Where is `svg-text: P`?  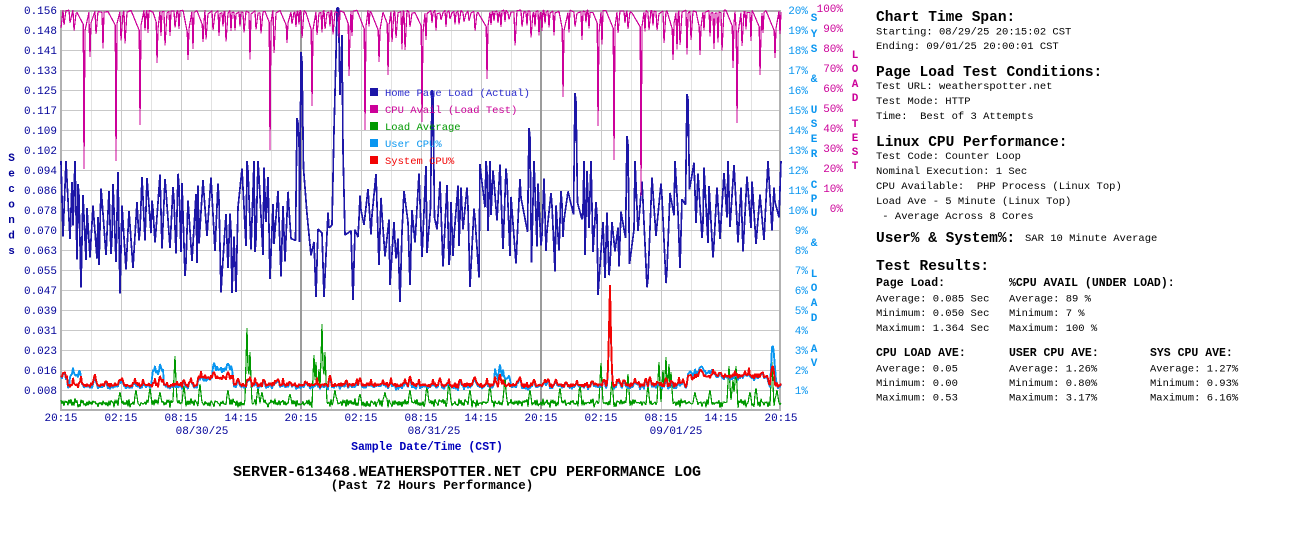 svg-text: P is located at coordinates (814, 200).